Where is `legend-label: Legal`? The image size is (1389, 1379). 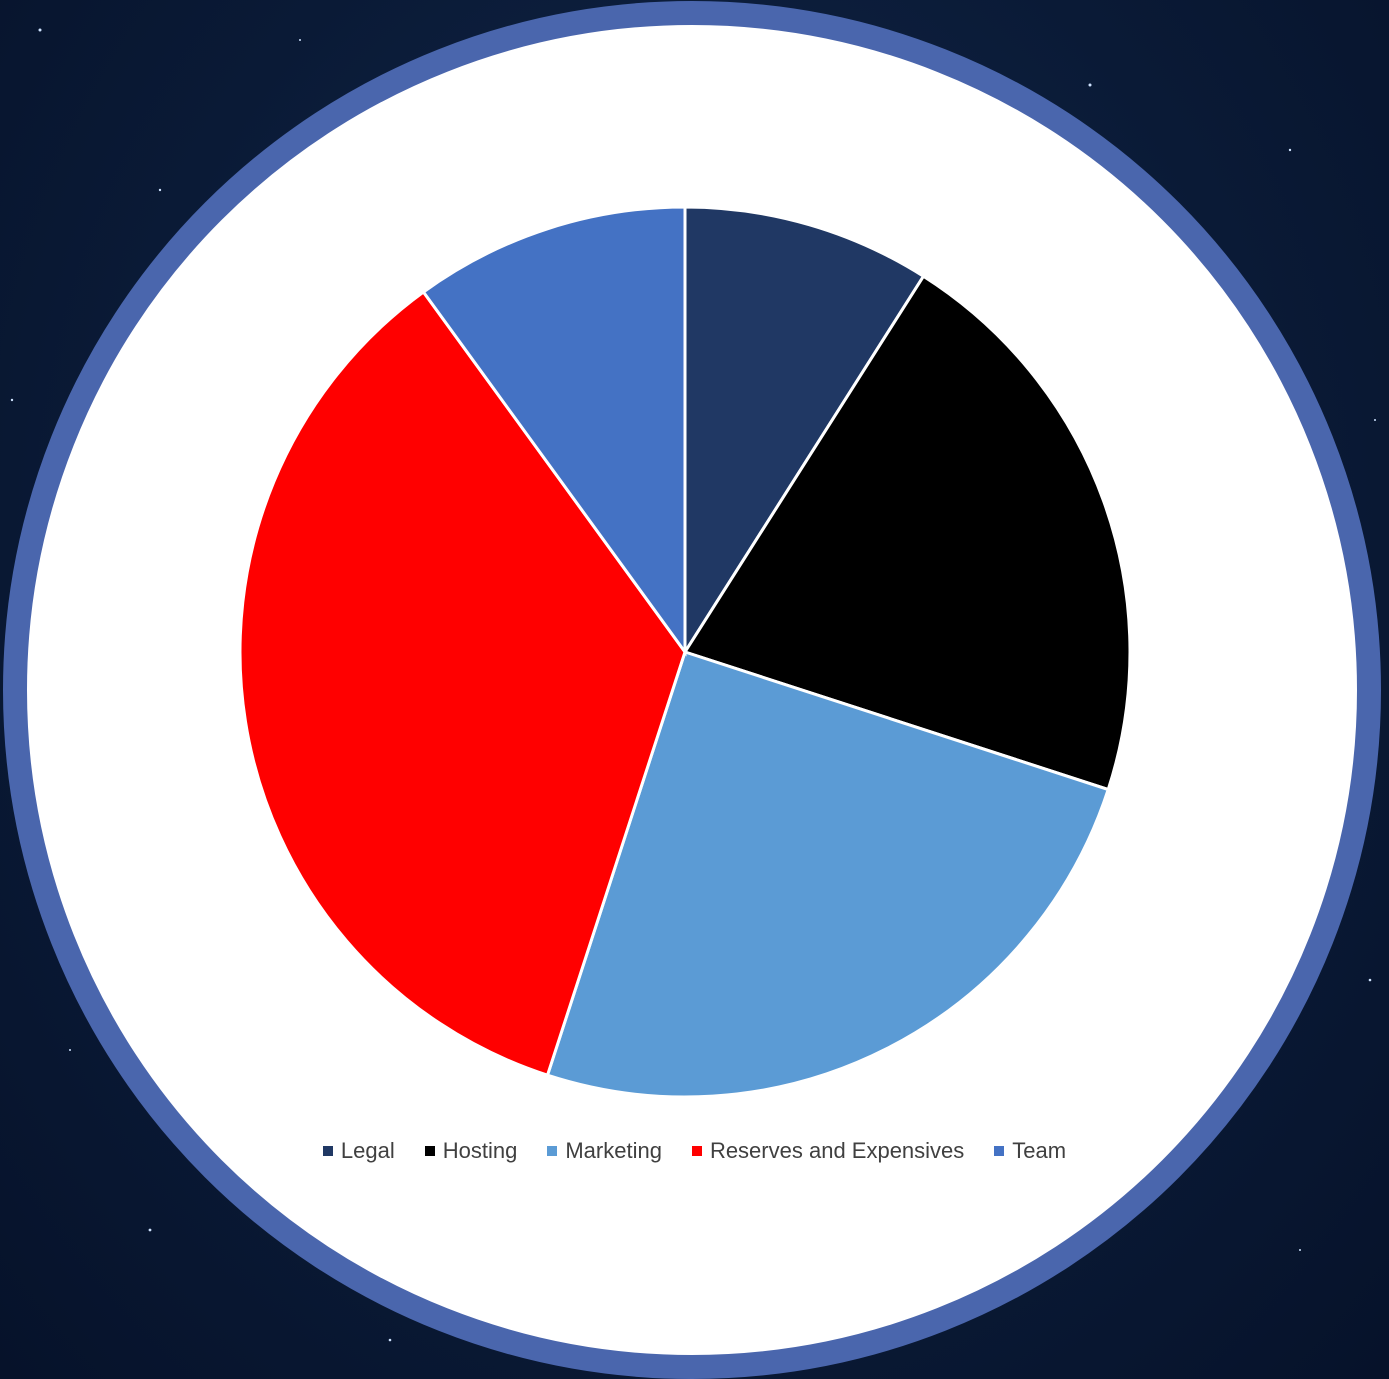 legend-label: Legal is located at coordinates (367, 1150).